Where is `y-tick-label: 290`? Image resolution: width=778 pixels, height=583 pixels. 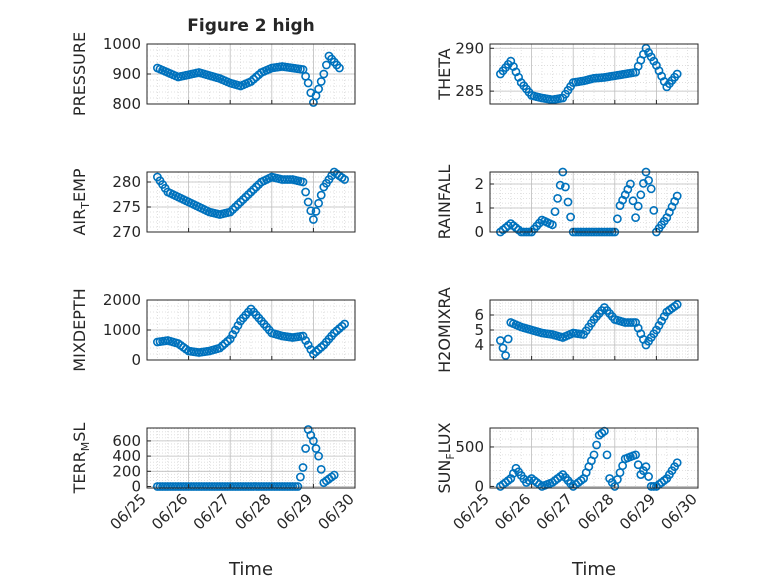
y-tick-label: 290 is located at coordinates (469, 48).